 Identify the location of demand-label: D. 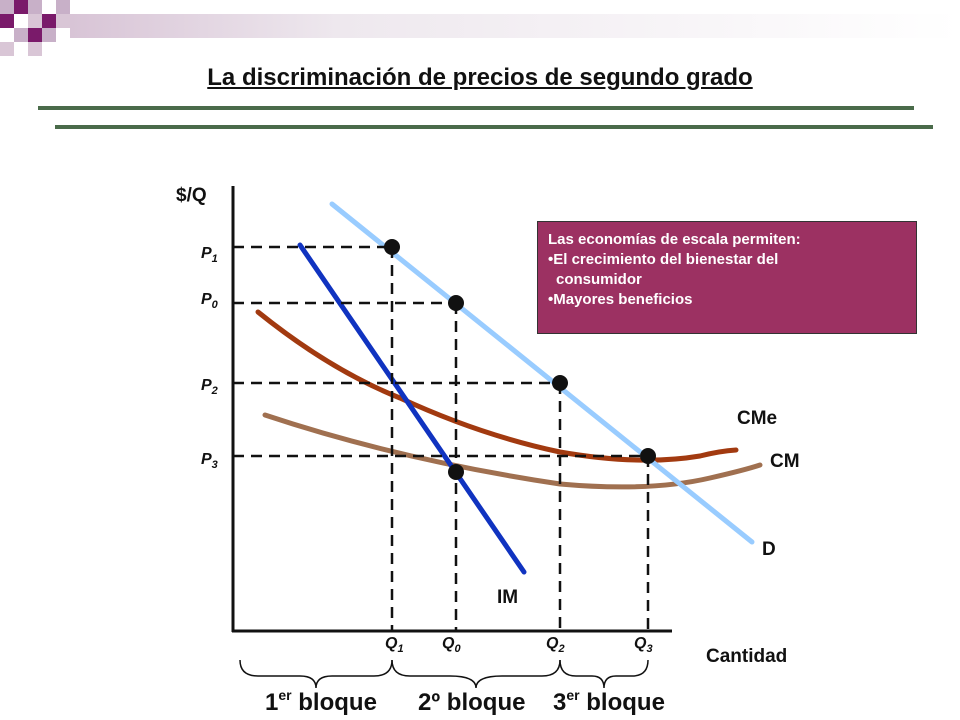
(769, 549).